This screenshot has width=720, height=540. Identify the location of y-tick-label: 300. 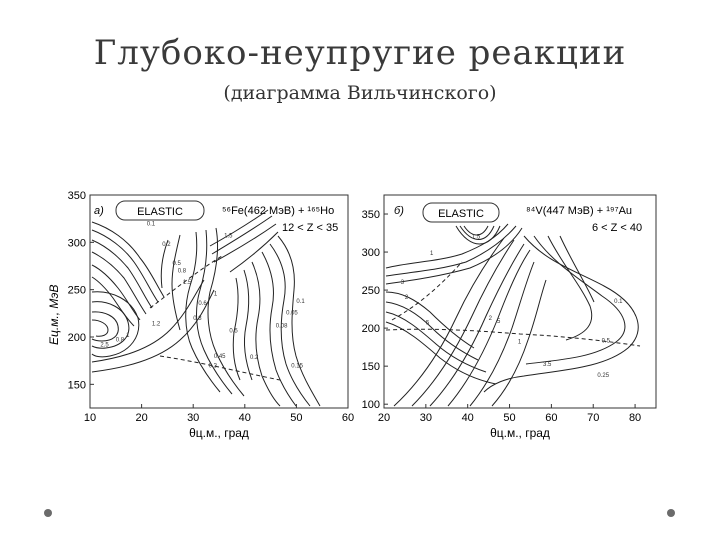
(77, 243).